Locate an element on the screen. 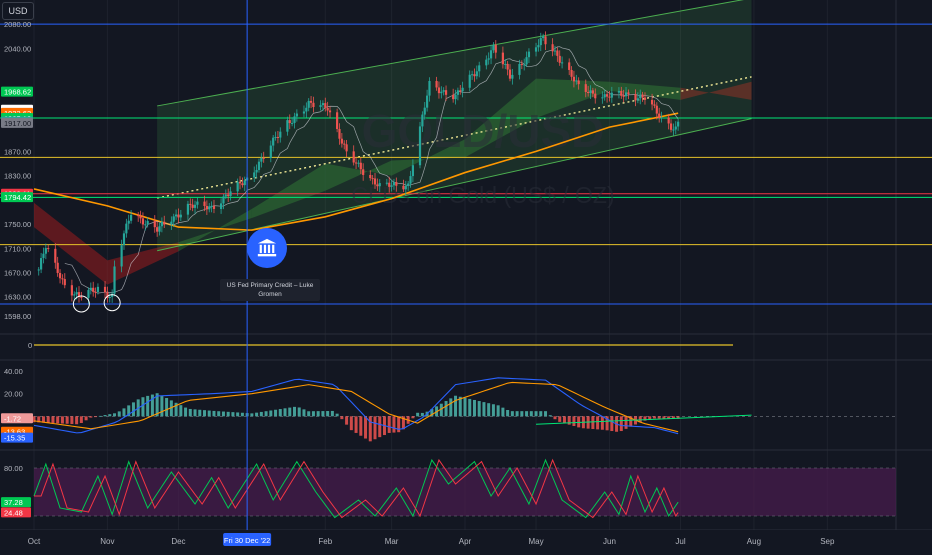 The height and width of the screenshot is (555, 932). currency-button: USD is located at coordinates (18, 11).